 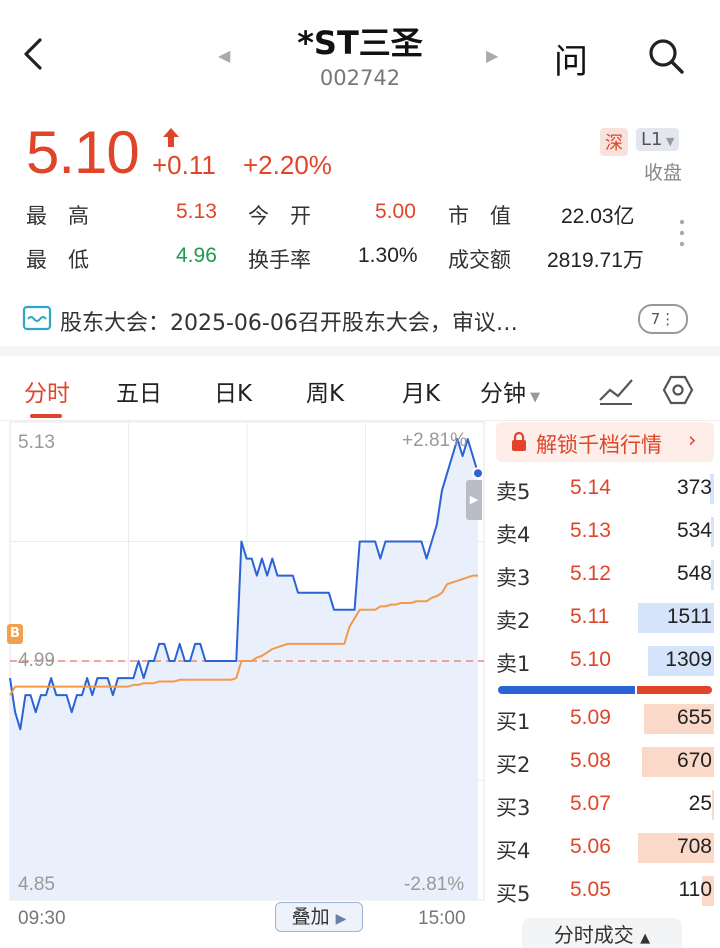 What do you see at coordinates (590, 616) in the screenshot?
I see `ask-price: 5.11` at bounding box center [590, 616].